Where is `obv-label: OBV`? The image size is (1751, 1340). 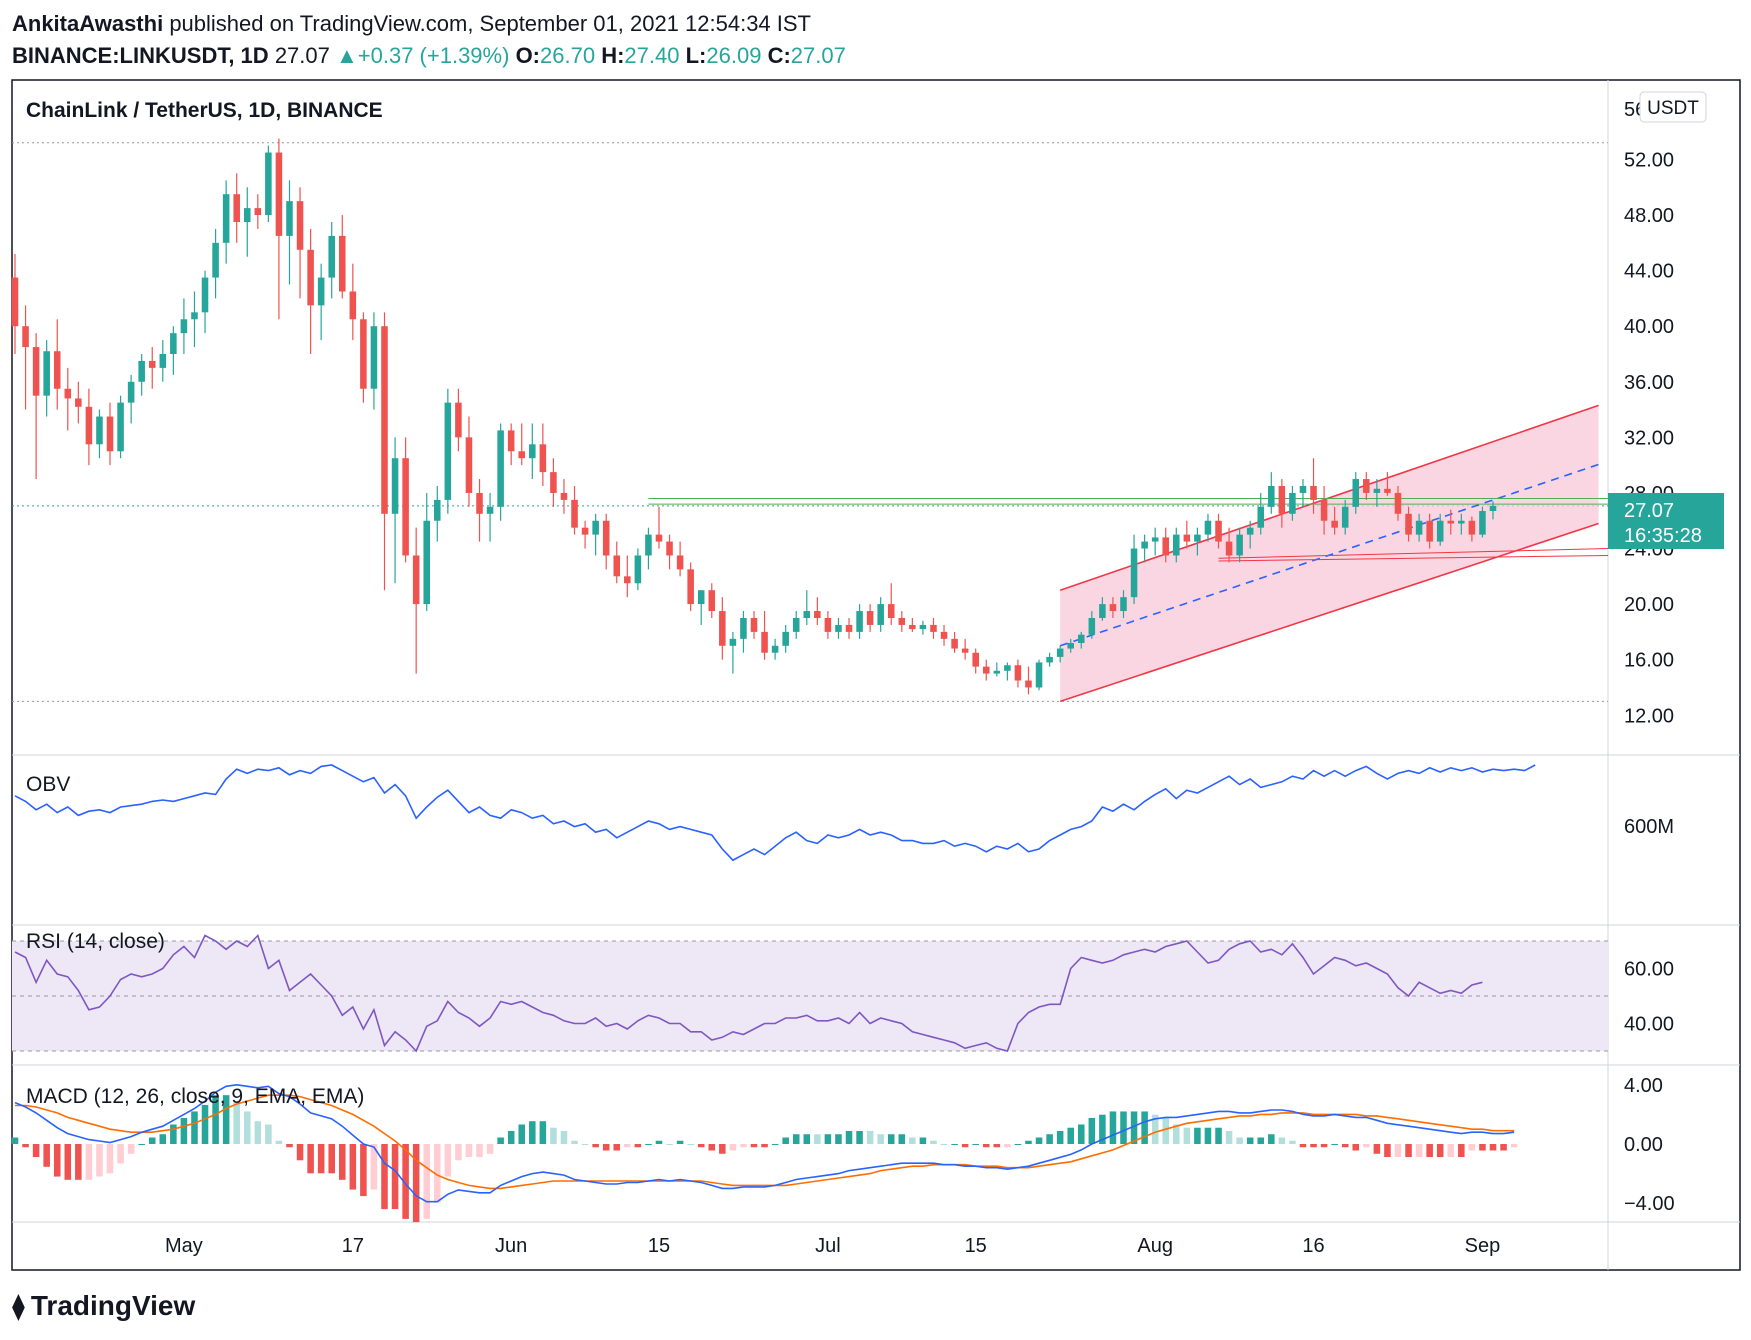 obv-label: OBV is located at coordinates (48, 784).